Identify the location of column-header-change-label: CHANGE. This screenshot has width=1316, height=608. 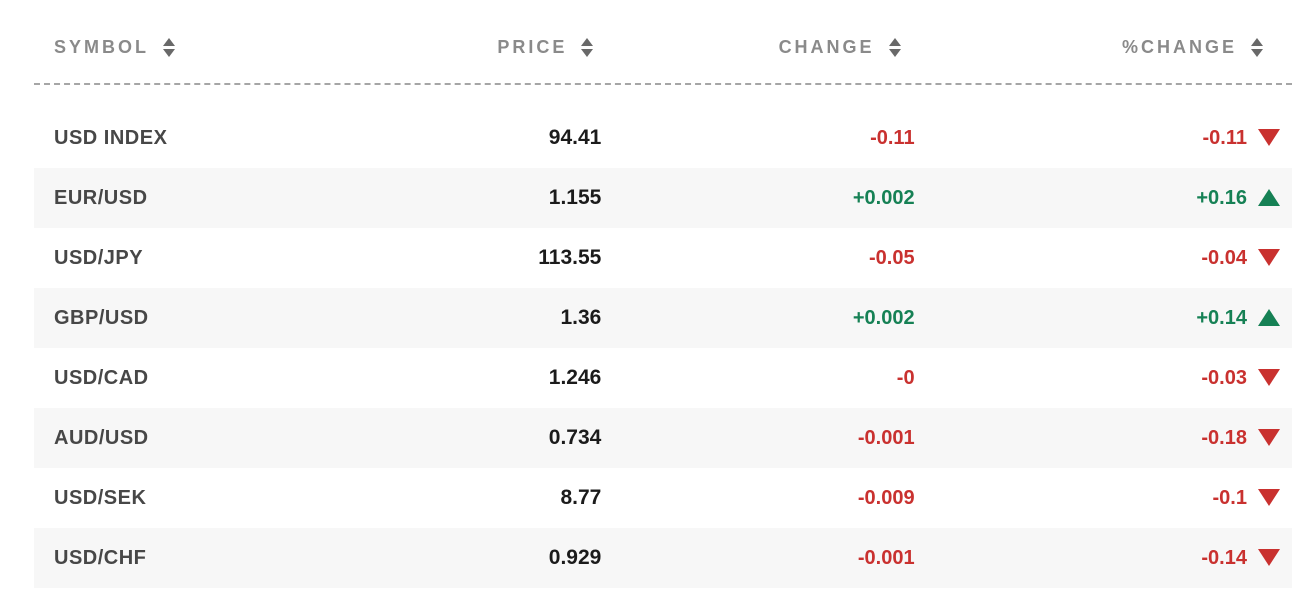
(826, 46).